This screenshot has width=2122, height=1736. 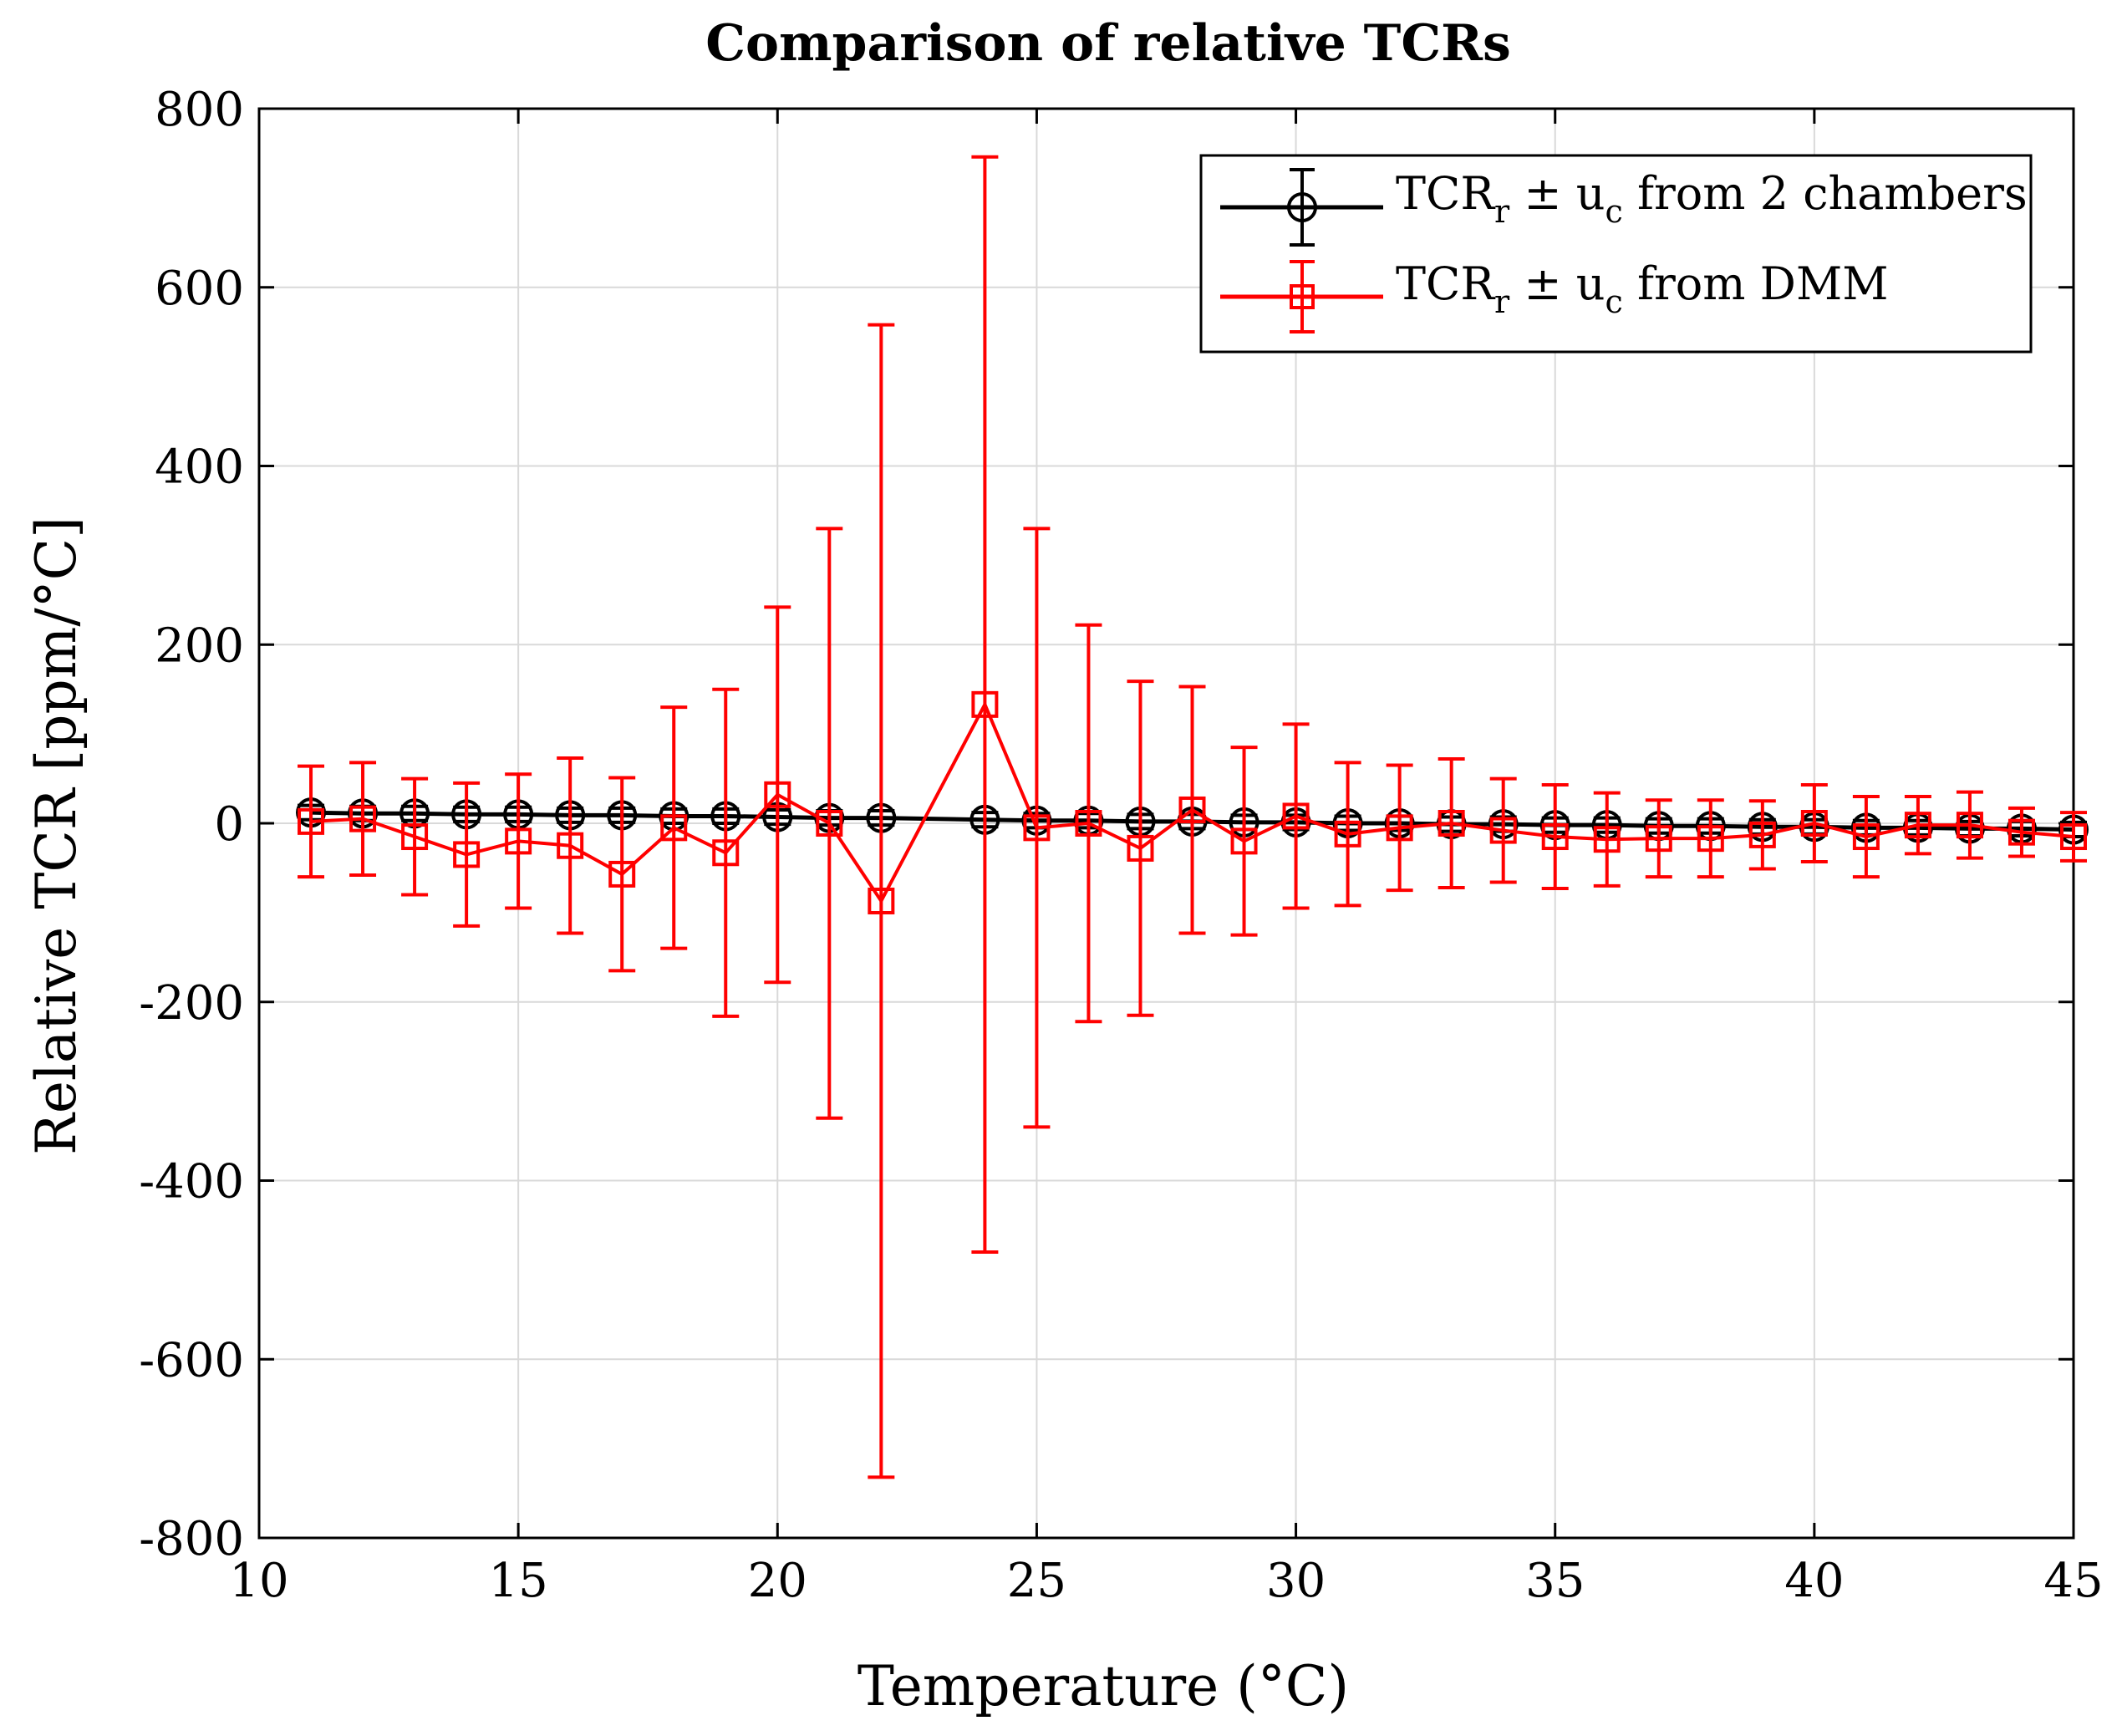 What do you see at coordinates (1103, 1686) in the screenshot?
I see `x-axis-label: Temperature (°C)` at bounding box center [1103, 1686].